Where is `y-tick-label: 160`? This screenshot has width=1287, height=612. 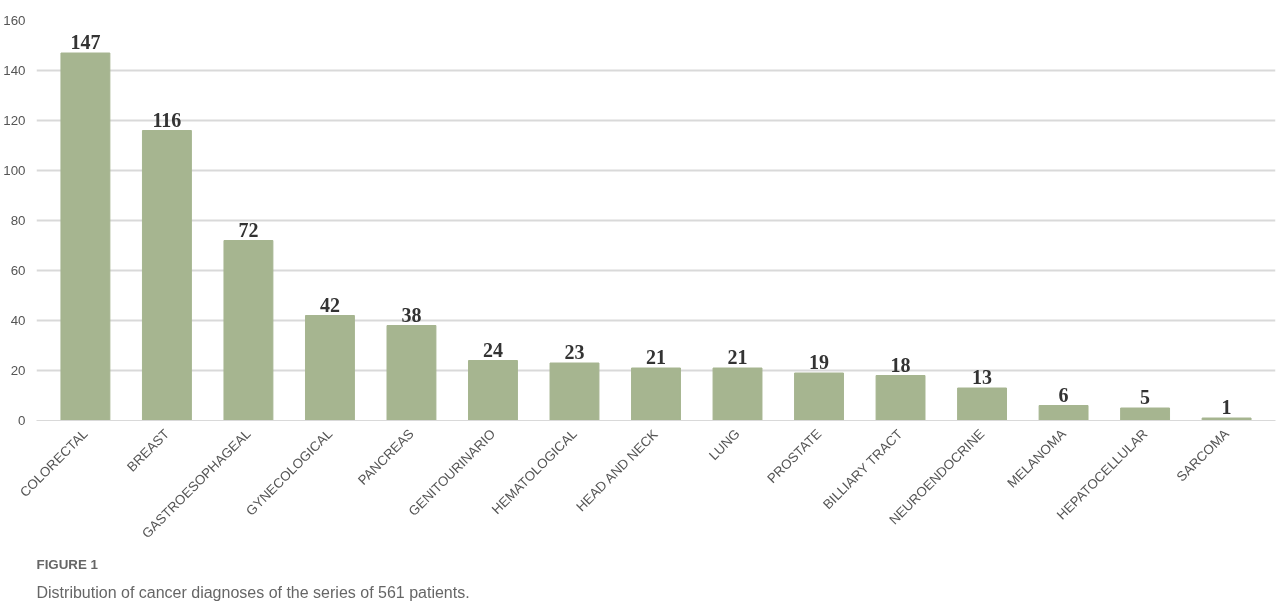
y-tick-label: 160 is located at coordinates (14, 20).